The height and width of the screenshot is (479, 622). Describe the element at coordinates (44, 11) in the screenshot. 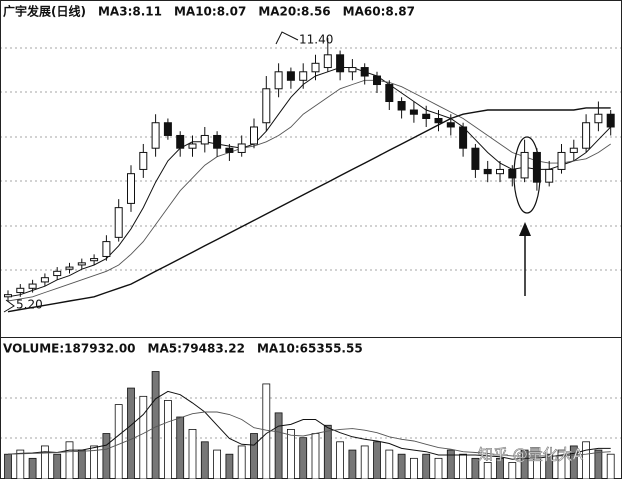

I see `header-item: 广宇发展(日线)` at that location.